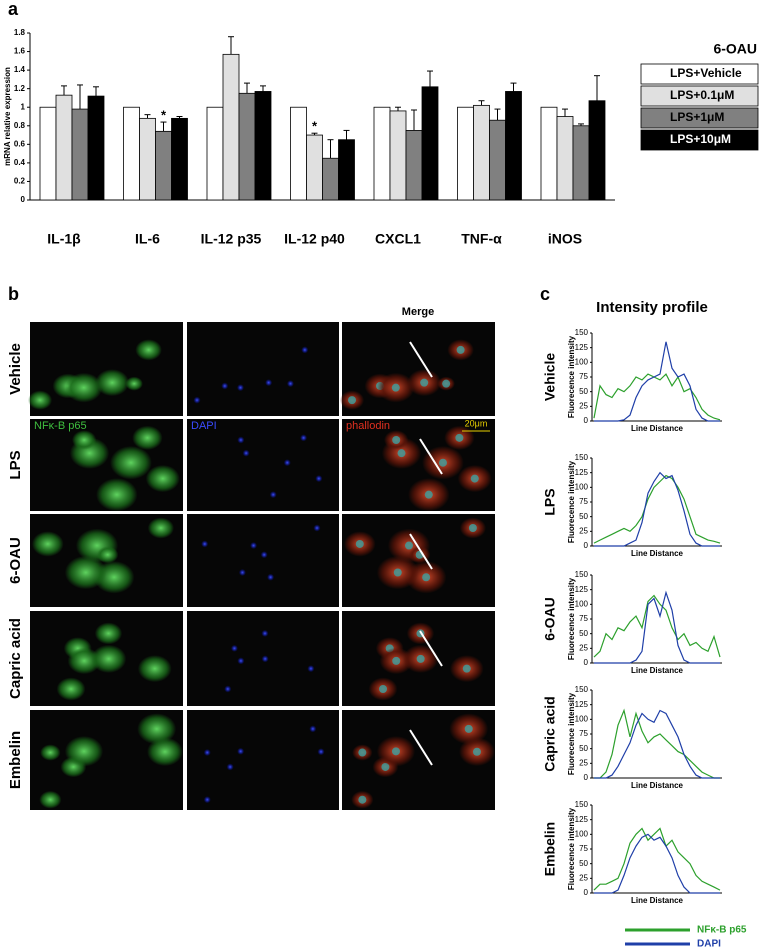 The width and height of the screenshot is (761, 952). I want to click on x-tick-label: TNF-α, so click(481, 239).